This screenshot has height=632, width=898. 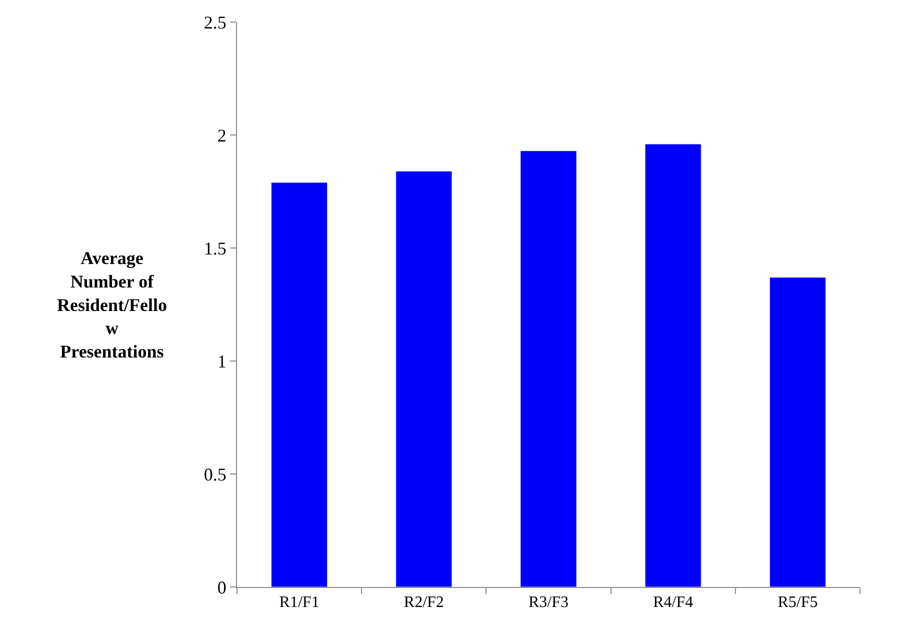 What do you see at coordinates (215, 22) in the screenshot?
I see `y-tick-label: 2.5` at bounding box center [215, 22].